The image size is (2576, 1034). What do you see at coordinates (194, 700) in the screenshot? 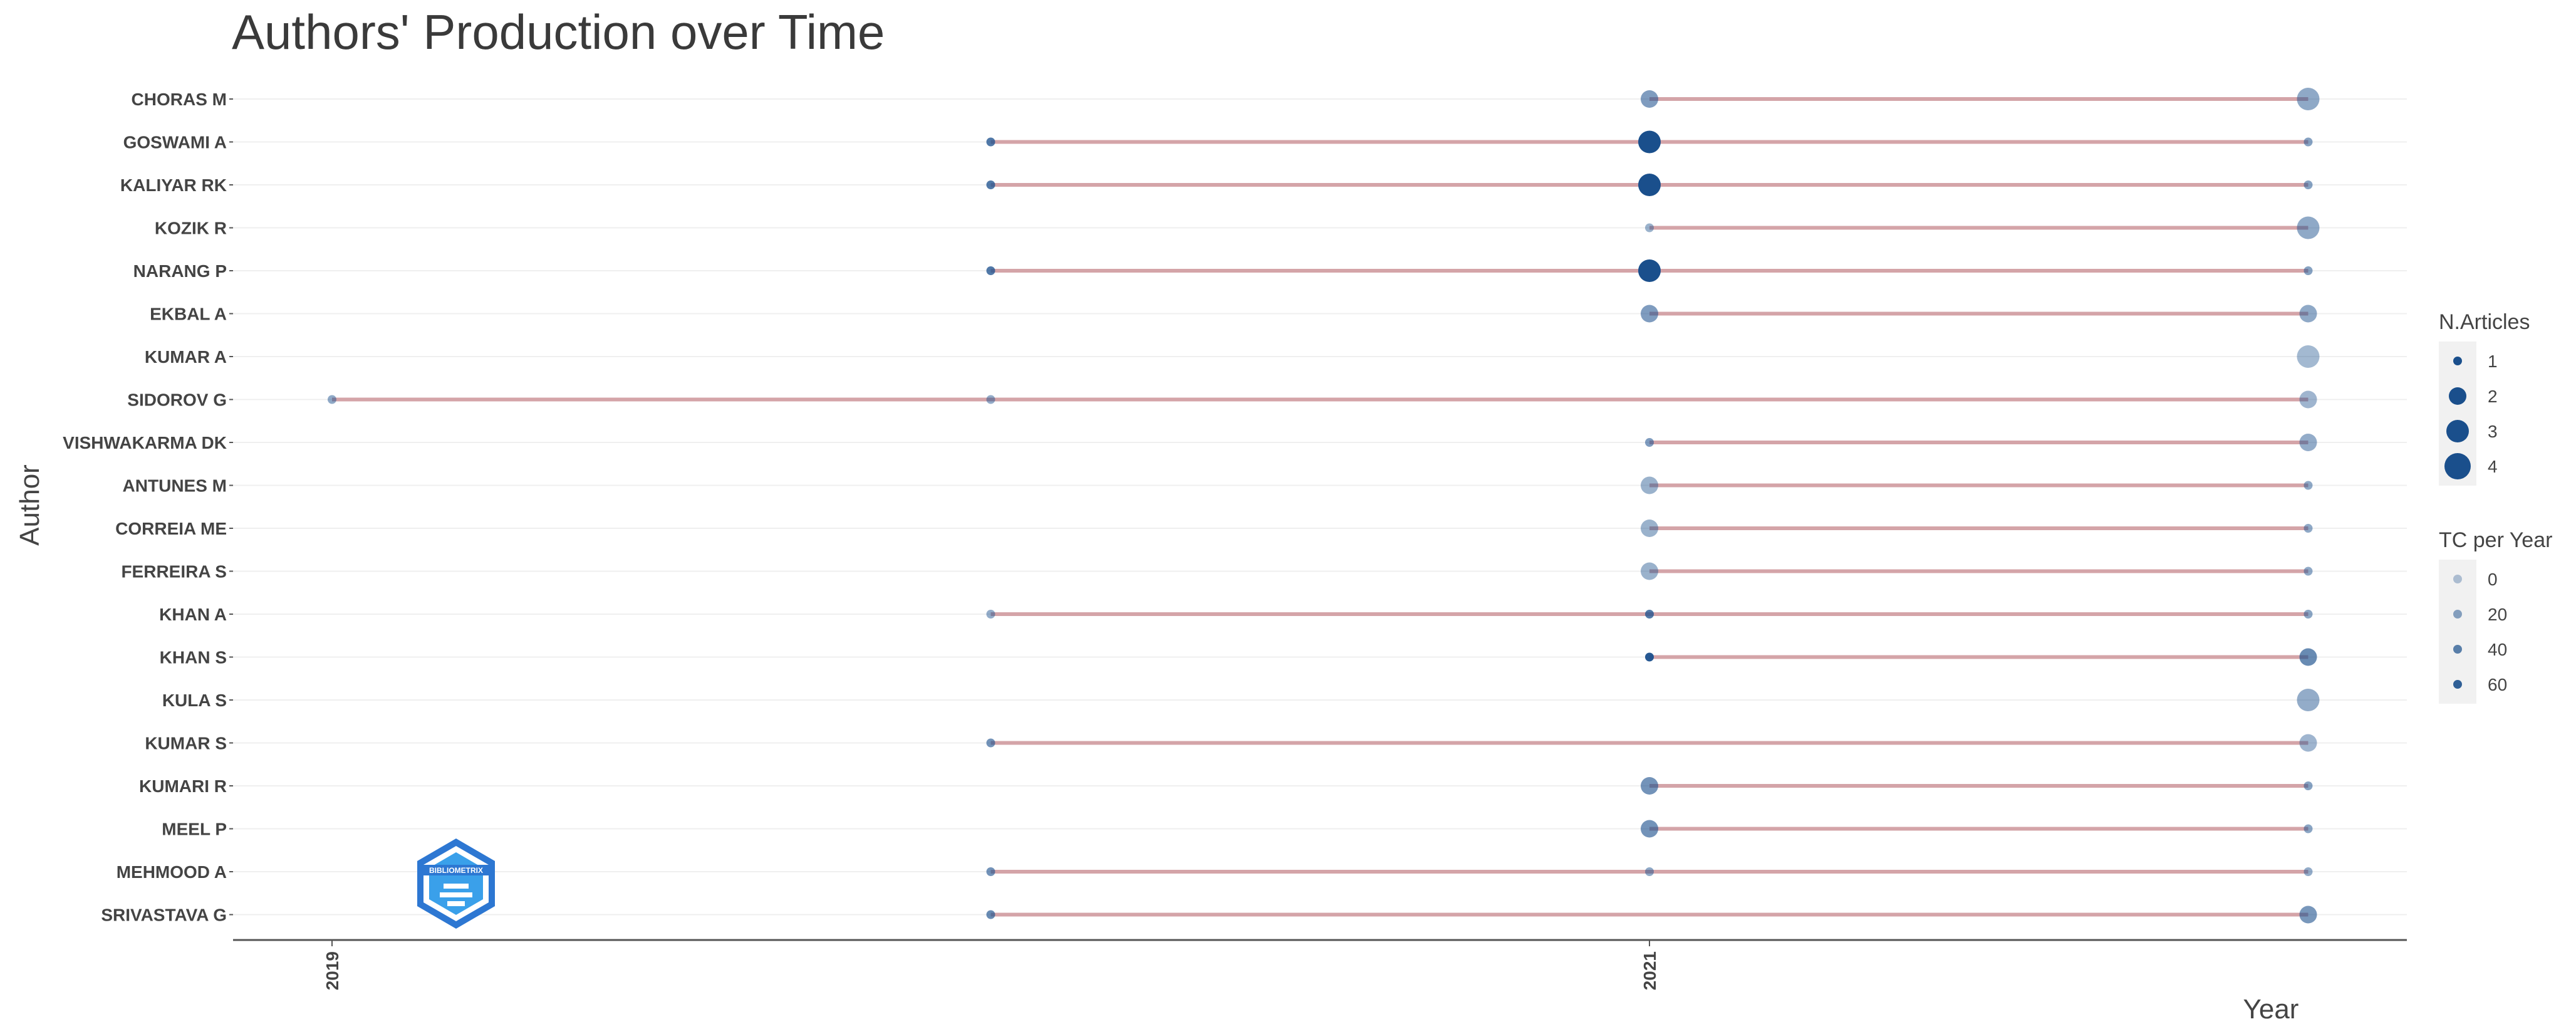
I see `y-tick-label-14: KULA S` at bounding box center [194, 700].